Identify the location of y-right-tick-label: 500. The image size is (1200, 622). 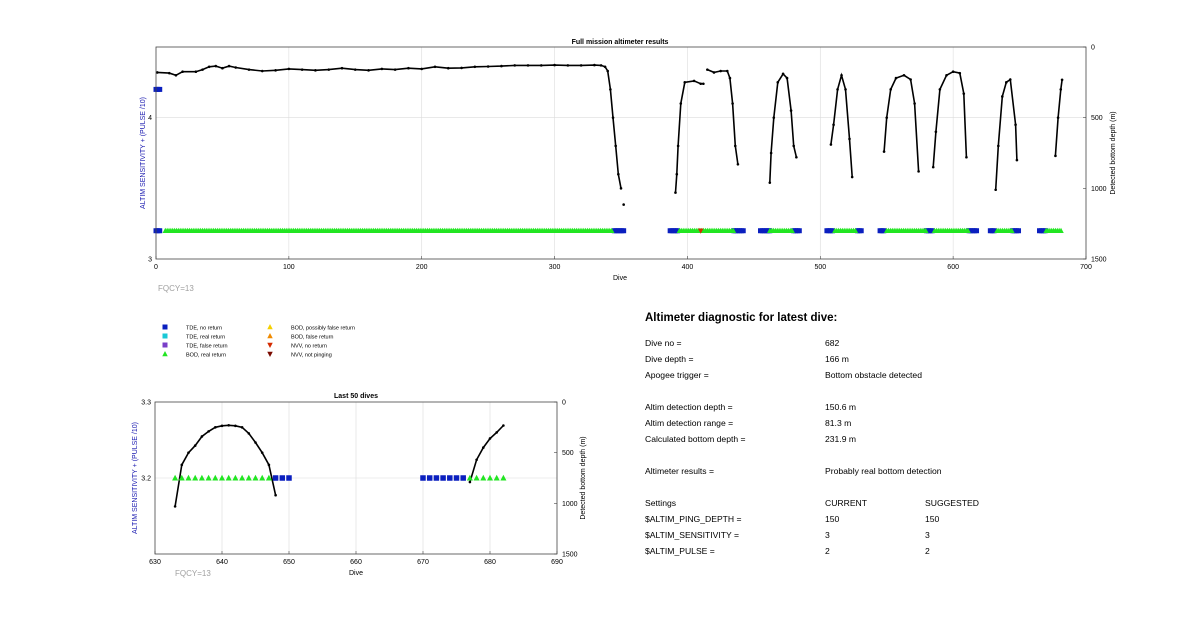
(568, 453).